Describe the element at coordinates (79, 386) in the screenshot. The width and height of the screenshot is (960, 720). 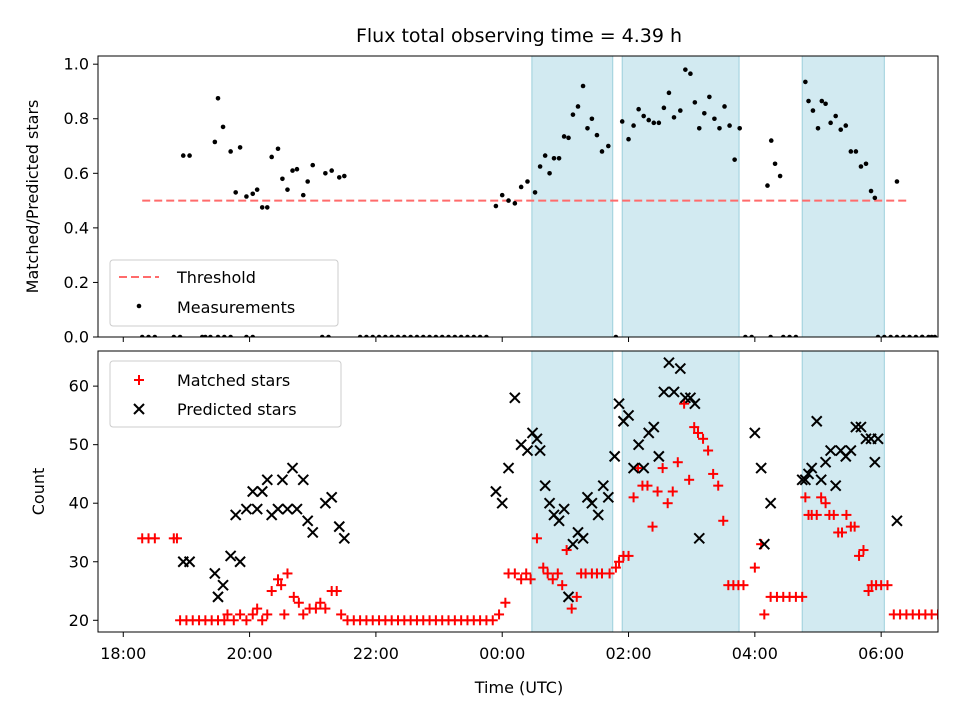
I see `bottom-y-tick-label: 60` at that location.